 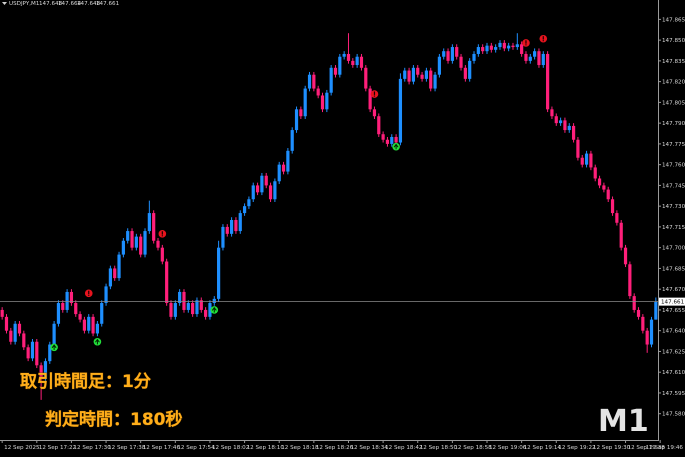 What do you see at coordinates (508, 448) in the screenshot?
I see `x-tick-label: 12 Sep 19:06` at bounding box center [508, 448].